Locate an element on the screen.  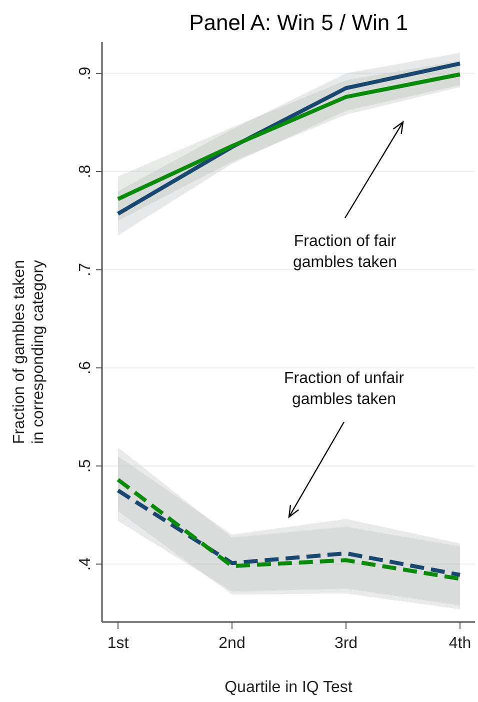
y-axis-title: Fraction of gambles taken in corresponding category is located at coordinates (29, 352).